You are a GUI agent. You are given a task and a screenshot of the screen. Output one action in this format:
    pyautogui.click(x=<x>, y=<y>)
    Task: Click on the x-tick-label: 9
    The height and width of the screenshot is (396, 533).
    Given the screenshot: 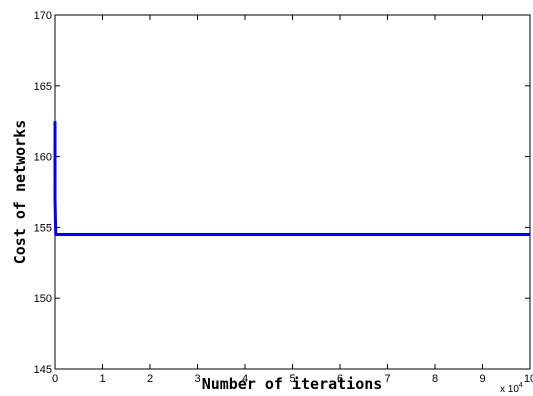 What is the action you would take?
    pyautogui.click(x=482, y=379)
    